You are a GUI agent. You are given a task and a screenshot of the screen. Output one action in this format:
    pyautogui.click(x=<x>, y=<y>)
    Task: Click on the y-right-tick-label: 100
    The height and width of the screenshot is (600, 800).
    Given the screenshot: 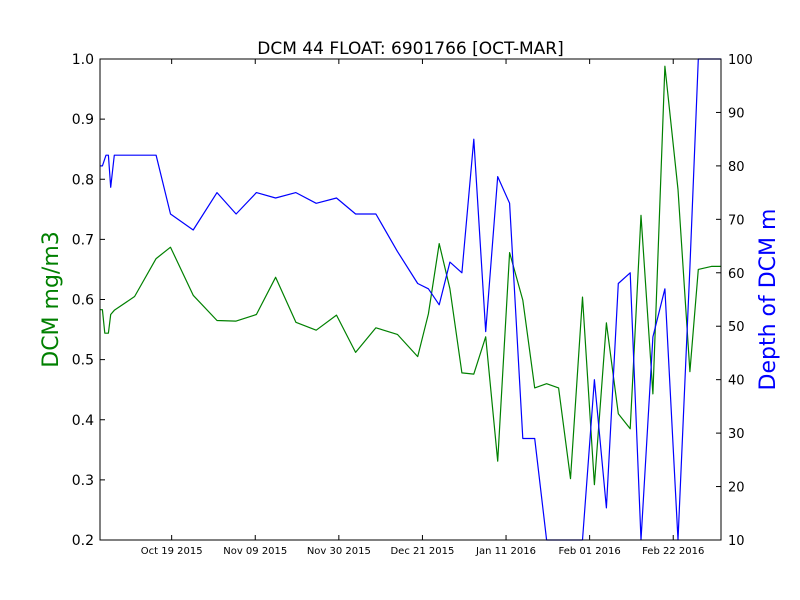 What is the action you would take?
    pyautogui.click(x=740, y=60)
    